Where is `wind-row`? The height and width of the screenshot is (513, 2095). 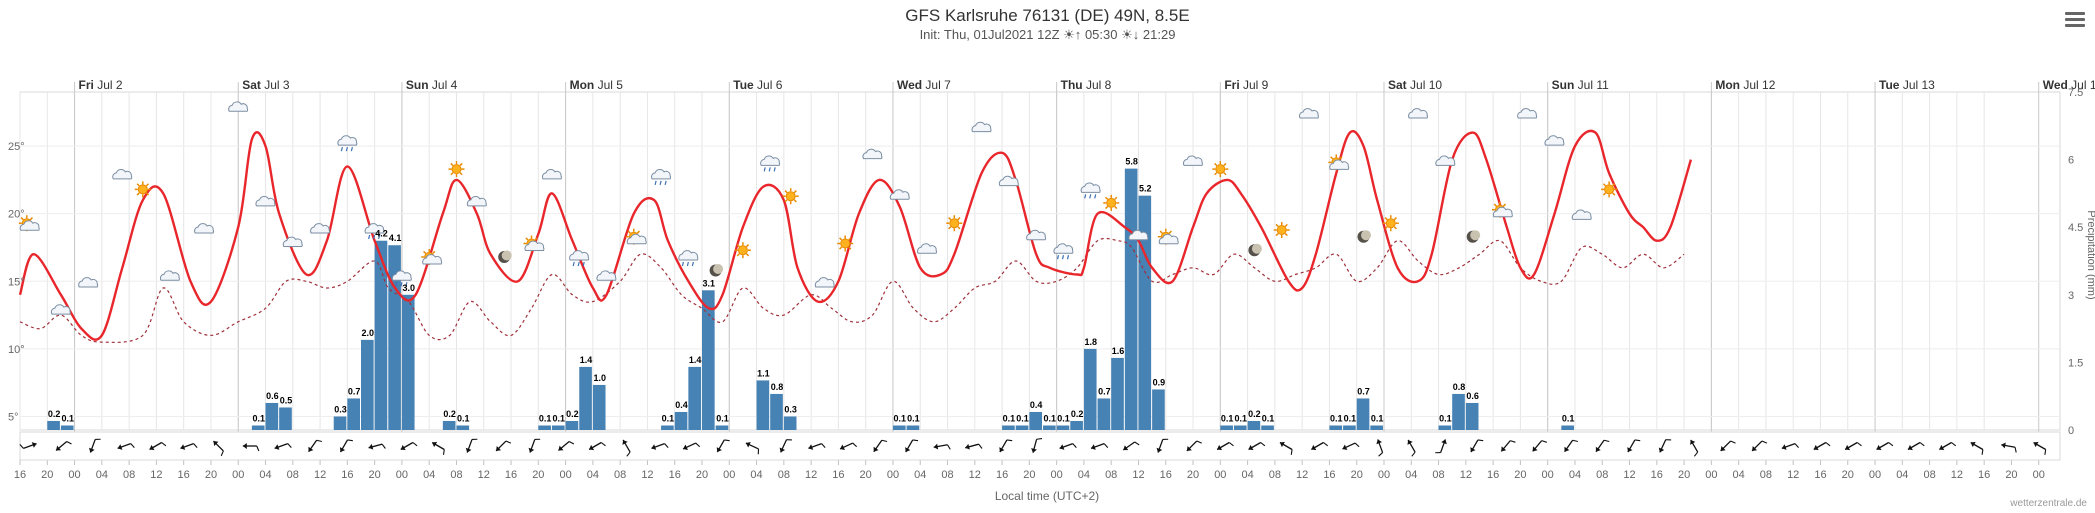
wind-row is located at coordinates (1040, 446).